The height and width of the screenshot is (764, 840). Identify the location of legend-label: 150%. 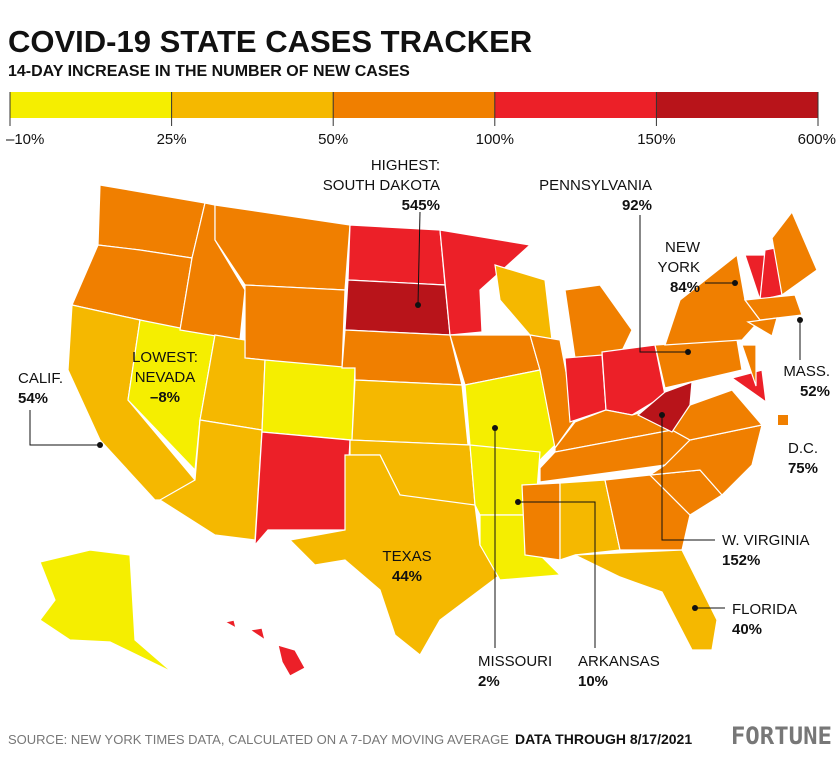
(656, 139).